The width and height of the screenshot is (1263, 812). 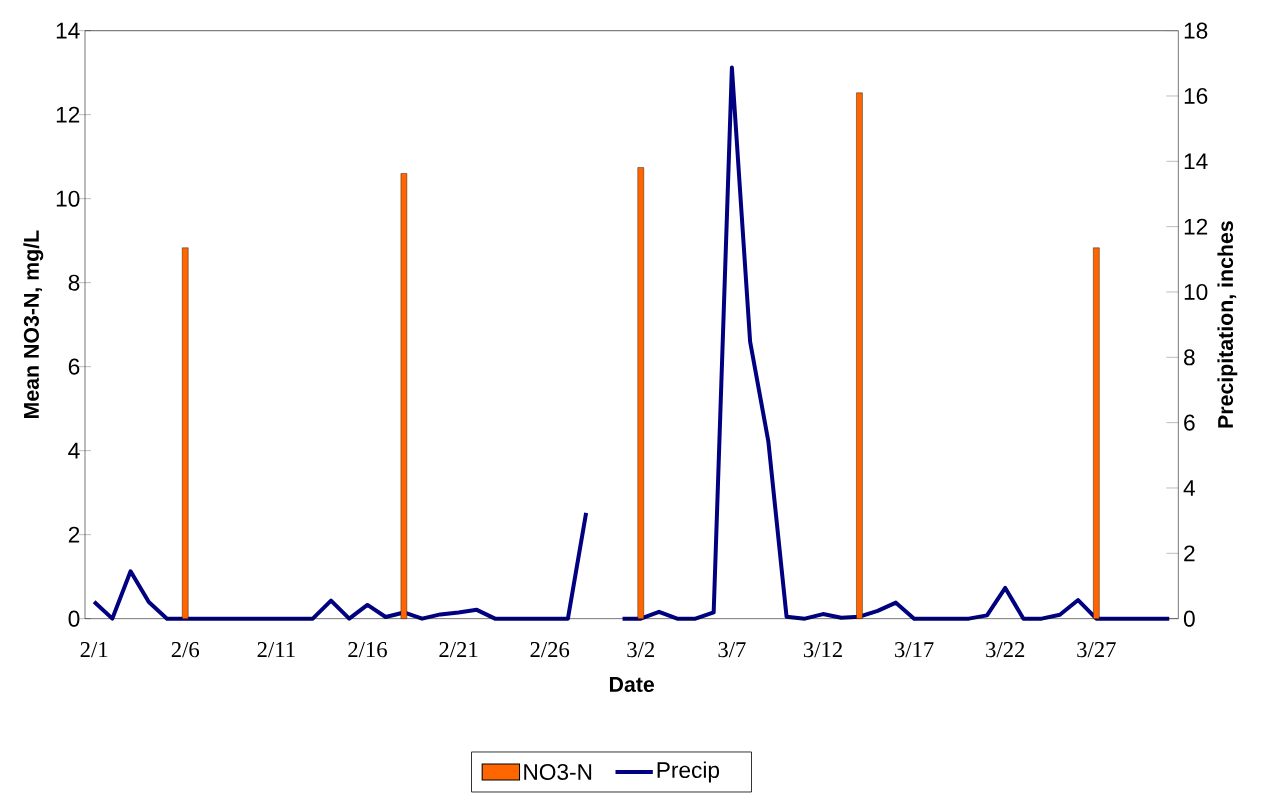 I want to click on x-tick-label: 3/27, so click(x=1096, y=650).